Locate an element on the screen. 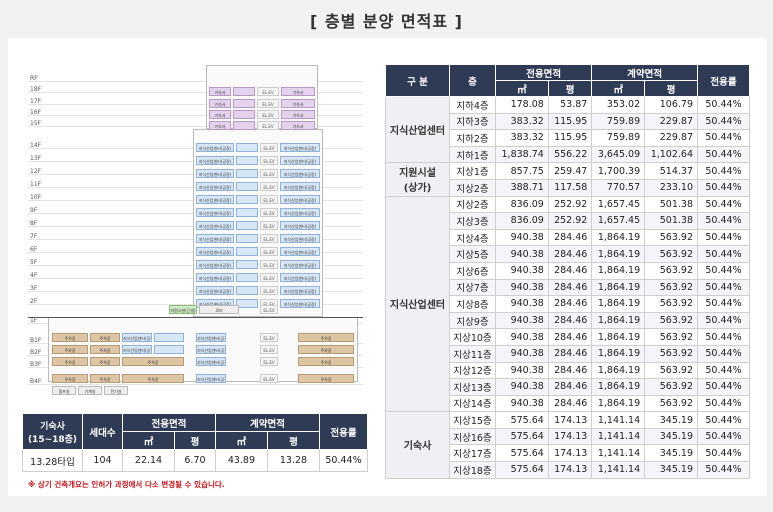 Image resolution: width=773 pixels, height=512 pixels. floor-cell: 지상7층 is located at coordinates (472, 287).